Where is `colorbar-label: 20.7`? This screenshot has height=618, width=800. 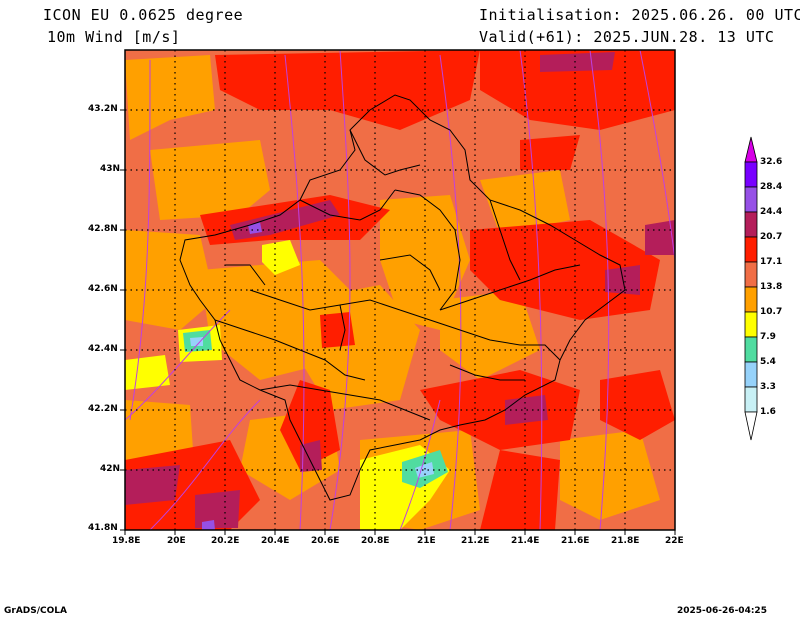
colorbar-label: 20.7 is located at coordinates (771, 237).